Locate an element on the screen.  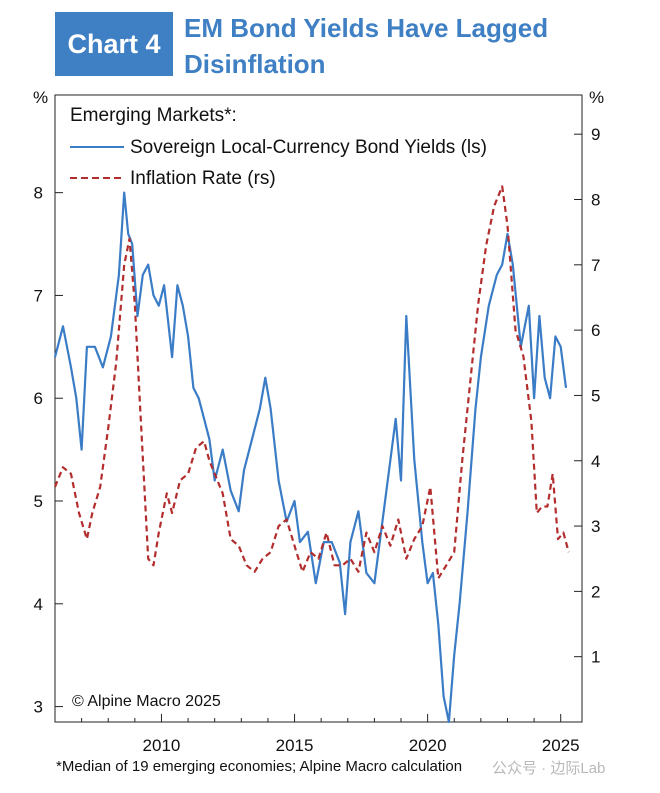
y-right-tick-label: 8 is located at coordinates (595, 200).